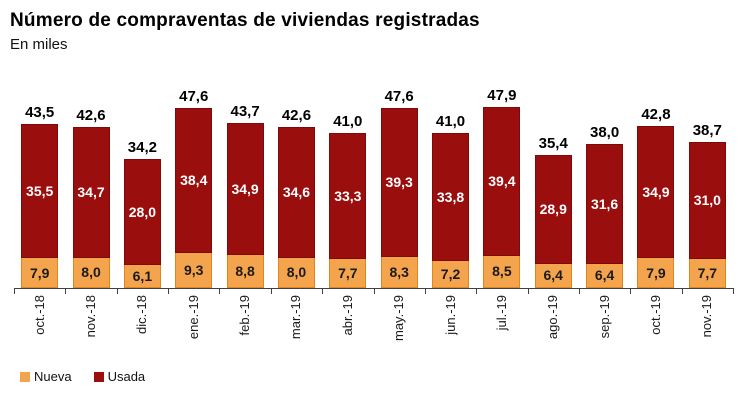 This screenshot has height=403, width=753. I want to click on usada-segment: 31,6, so click(605, 204).